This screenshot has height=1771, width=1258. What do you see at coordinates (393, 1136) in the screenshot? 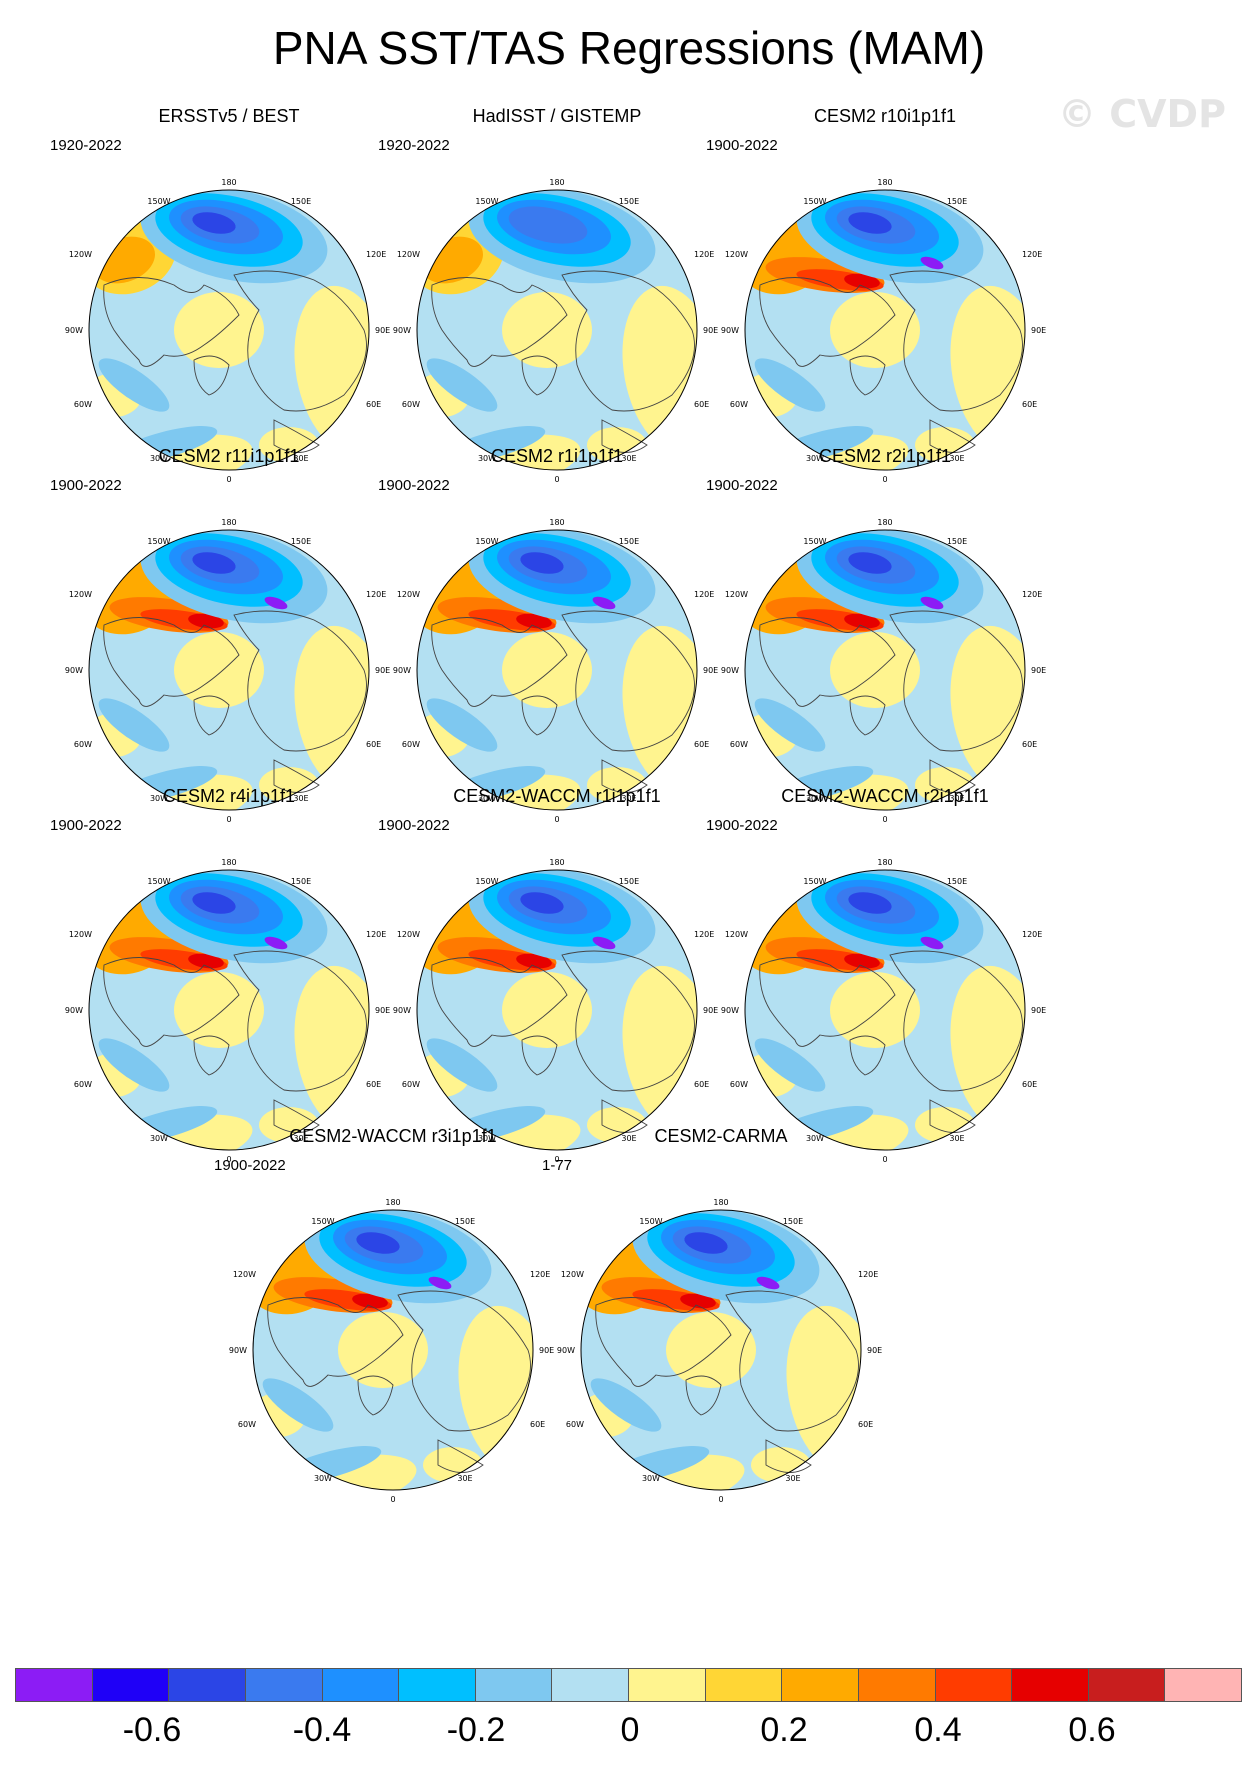
I see `panel-title: CESM2-WACCM r3i1p1f1` at bounding box center [393, 1136].